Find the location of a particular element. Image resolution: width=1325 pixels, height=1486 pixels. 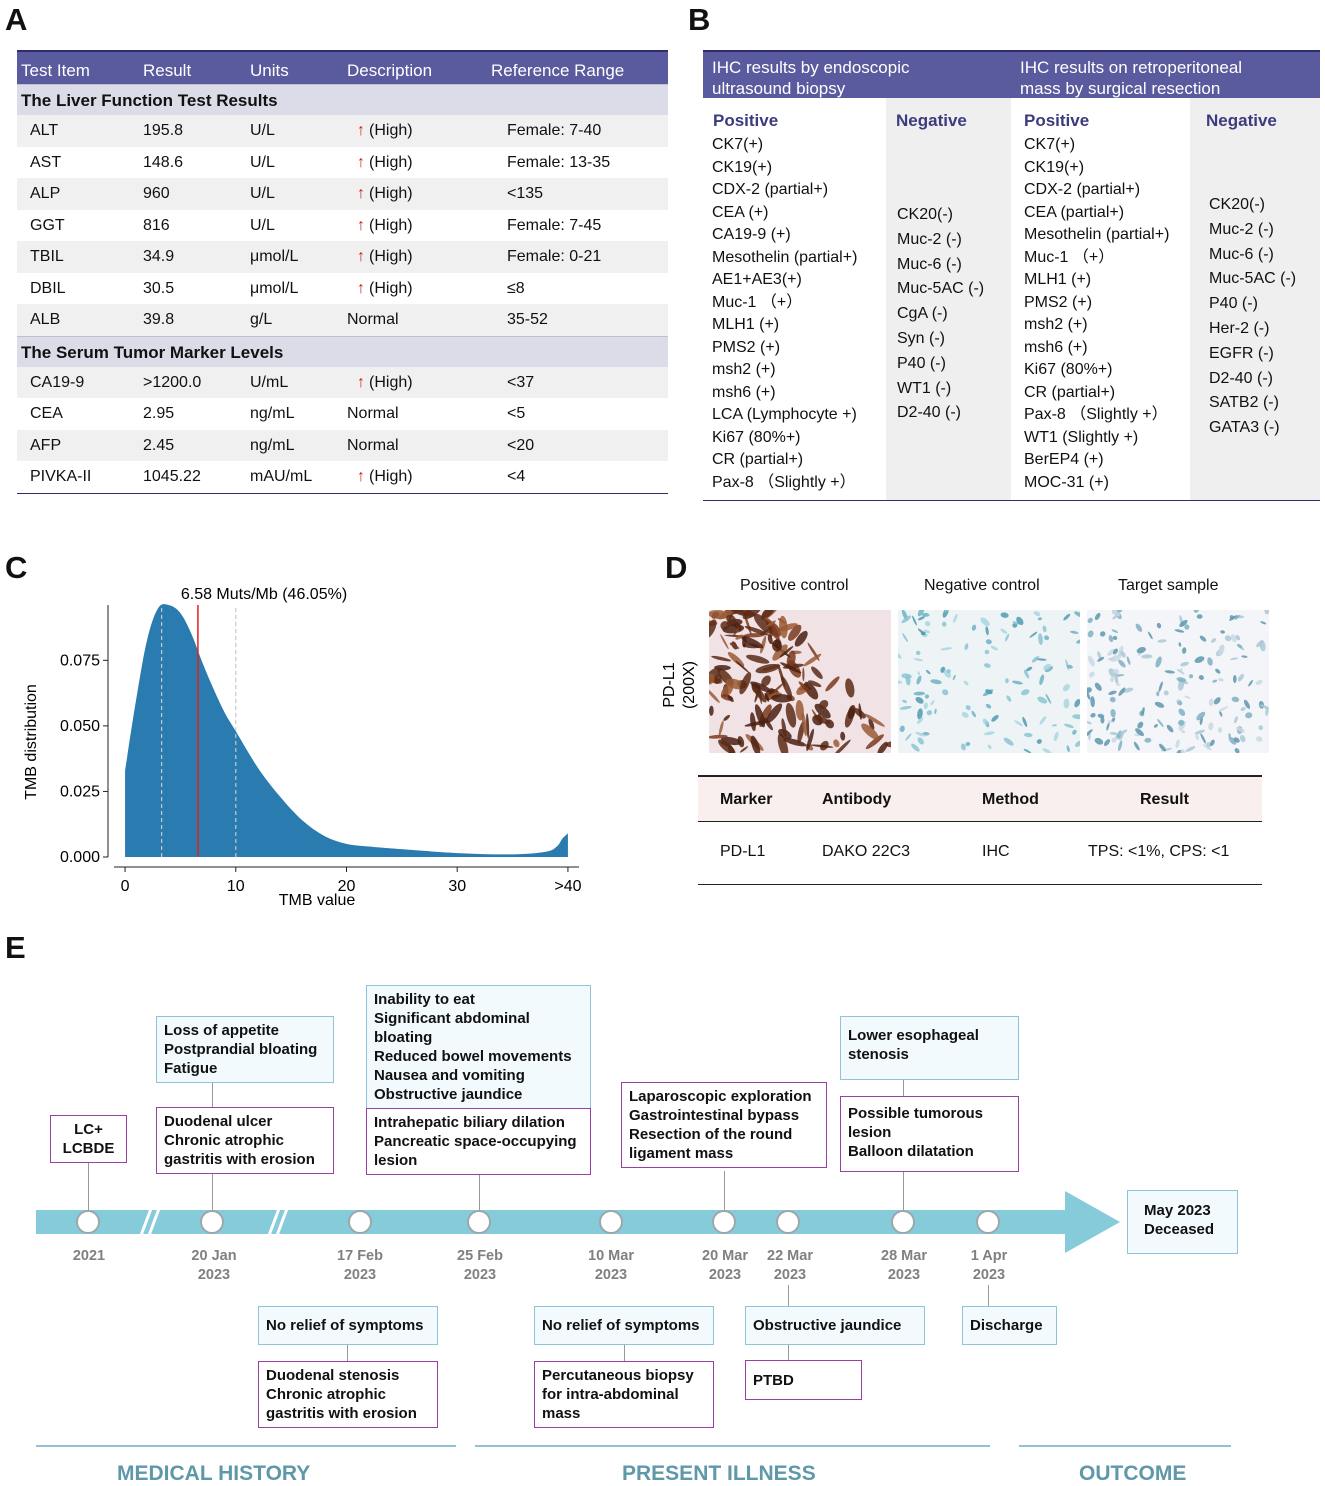

event-outcome: May 2023 Deceased is located at coordinates (1182, 1222).